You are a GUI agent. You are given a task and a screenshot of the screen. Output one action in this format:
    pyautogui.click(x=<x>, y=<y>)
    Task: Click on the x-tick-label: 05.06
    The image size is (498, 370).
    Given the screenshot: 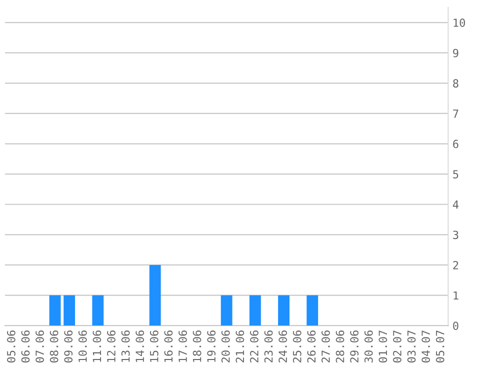 What is the action you would take?
    pyautogui.click(x=11, y=346)
    